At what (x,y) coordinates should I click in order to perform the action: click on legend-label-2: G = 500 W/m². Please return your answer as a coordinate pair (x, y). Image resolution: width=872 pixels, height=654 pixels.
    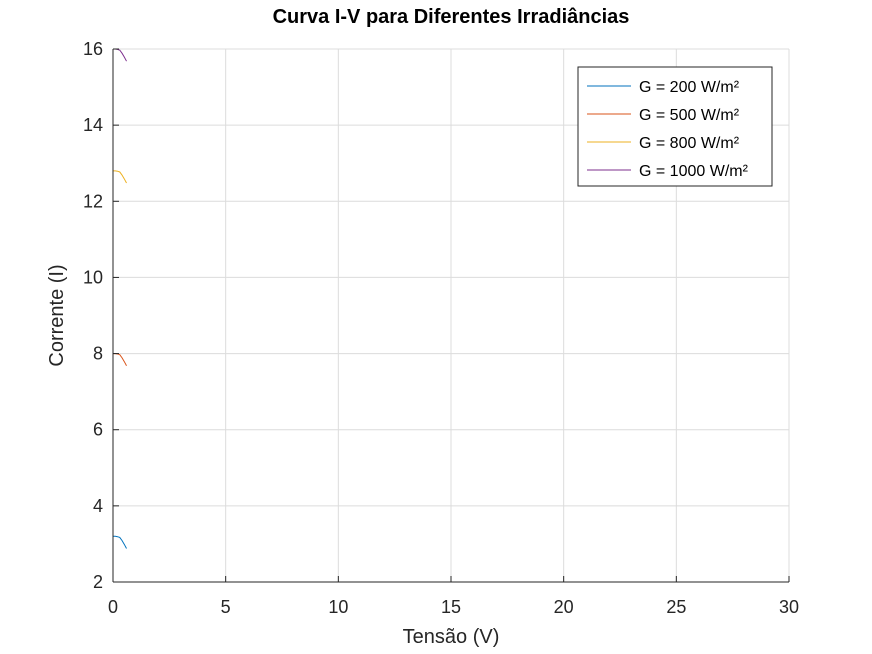
    Looking at the image, I should click on (689, 115).